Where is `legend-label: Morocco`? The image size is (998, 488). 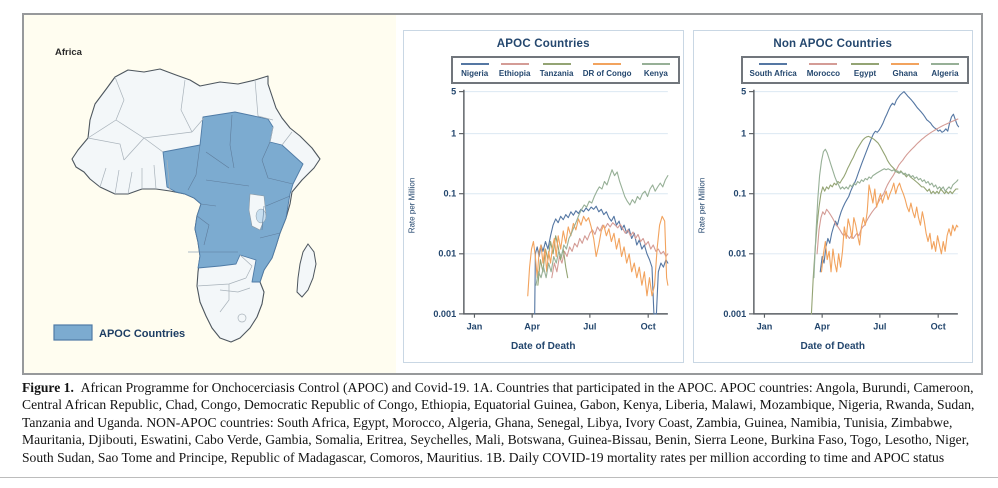 legend-label: Morocco is located at coordinates (823, 73).